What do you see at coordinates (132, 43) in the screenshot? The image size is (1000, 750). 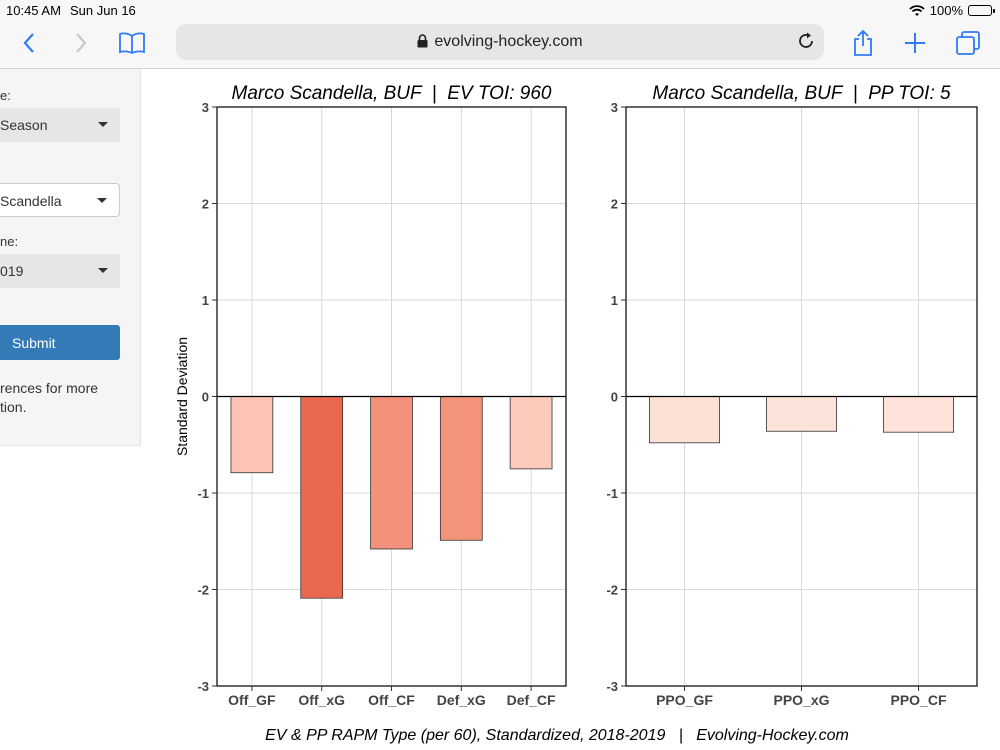 I see `bookmarks-icon` at bounding box center [132, 43].